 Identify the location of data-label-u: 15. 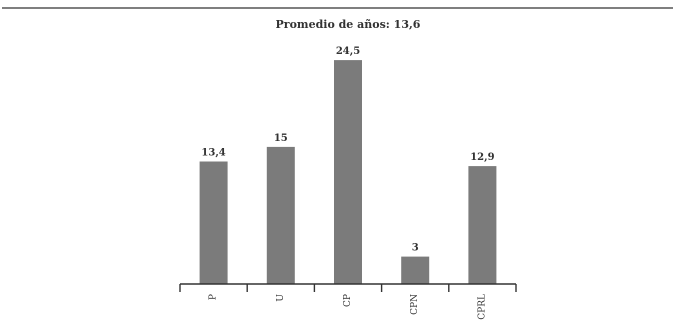
(281, 138).